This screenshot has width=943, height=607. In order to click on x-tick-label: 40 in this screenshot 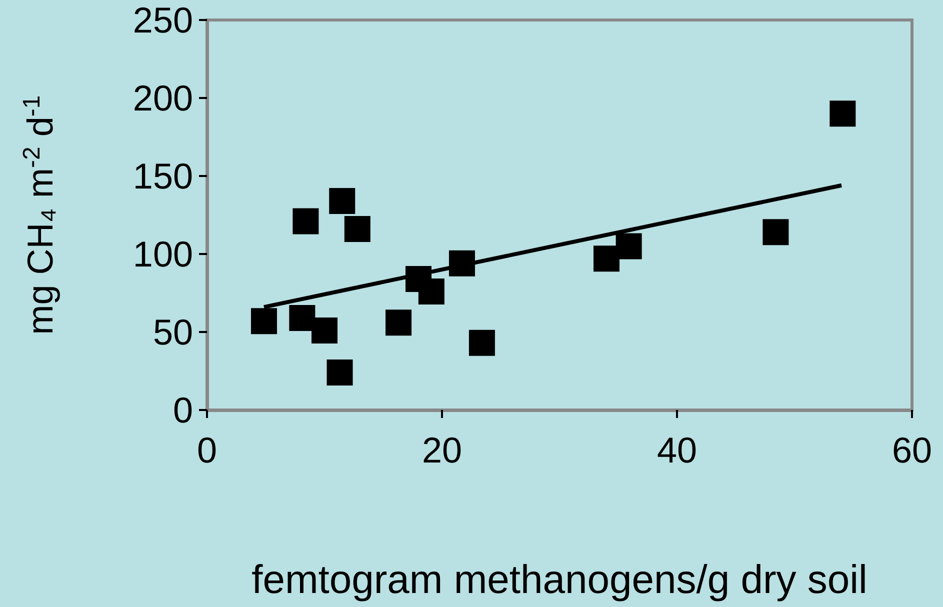, I will do `click(677, 450)`.